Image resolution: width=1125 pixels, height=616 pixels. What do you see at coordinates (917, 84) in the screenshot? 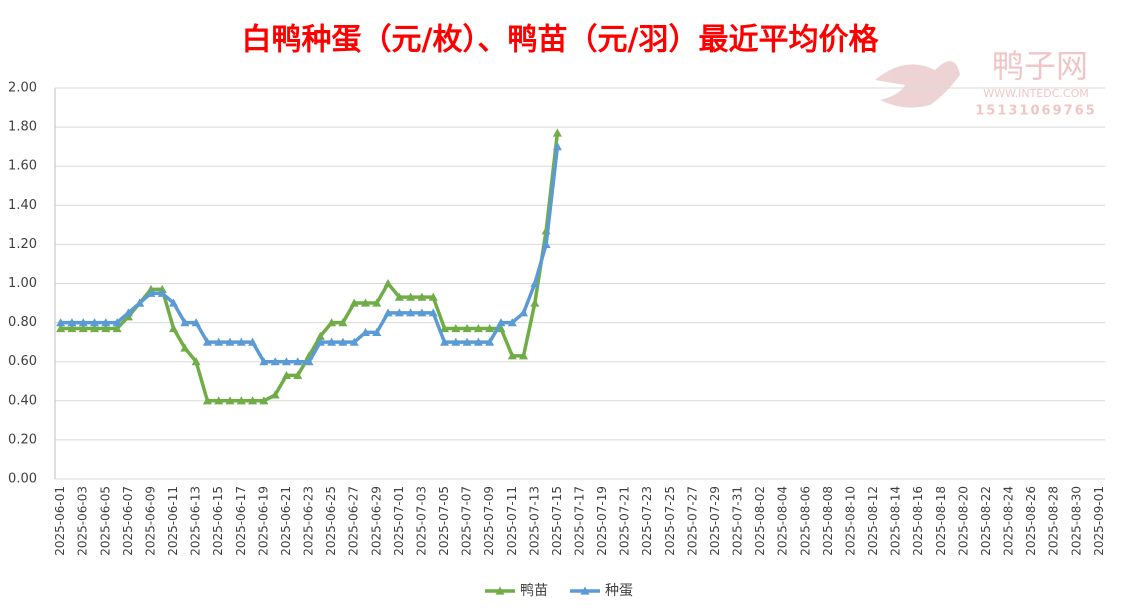
I see `watermark-logo` at bounding box center [917, 84].